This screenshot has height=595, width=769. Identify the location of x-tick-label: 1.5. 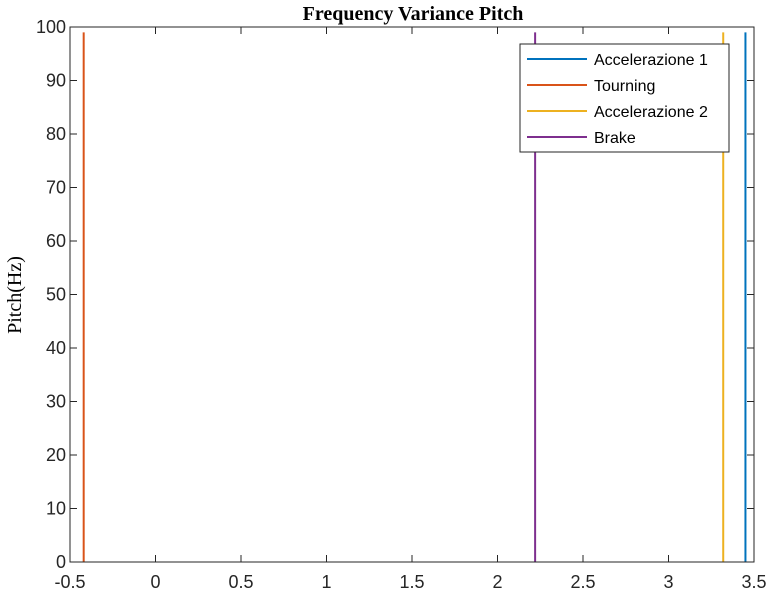
(411, 582).